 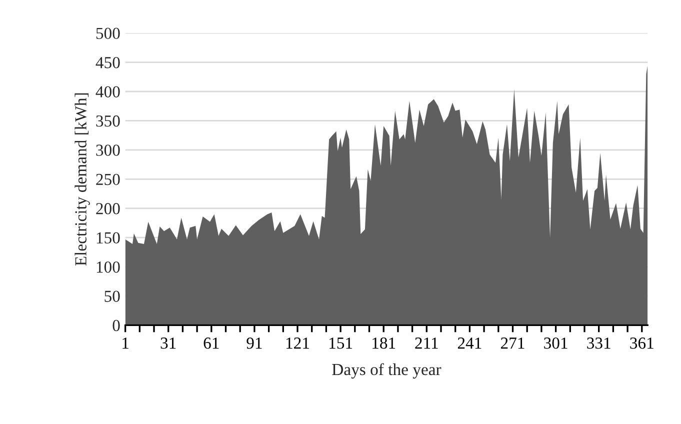 What do you see at coordinates (108, 92) in the screenshot?
I see `y-tick-label: 400` at bounding box center [108, 92].